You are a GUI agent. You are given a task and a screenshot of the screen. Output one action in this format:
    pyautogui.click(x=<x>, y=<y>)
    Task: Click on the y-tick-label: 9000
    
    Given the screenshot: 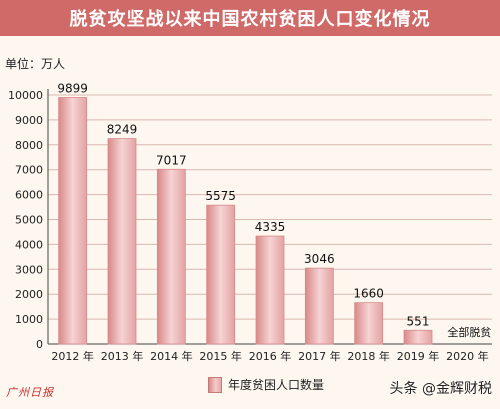 What is the action you would take?
    pyautogui.click(x=29, y=120)
    